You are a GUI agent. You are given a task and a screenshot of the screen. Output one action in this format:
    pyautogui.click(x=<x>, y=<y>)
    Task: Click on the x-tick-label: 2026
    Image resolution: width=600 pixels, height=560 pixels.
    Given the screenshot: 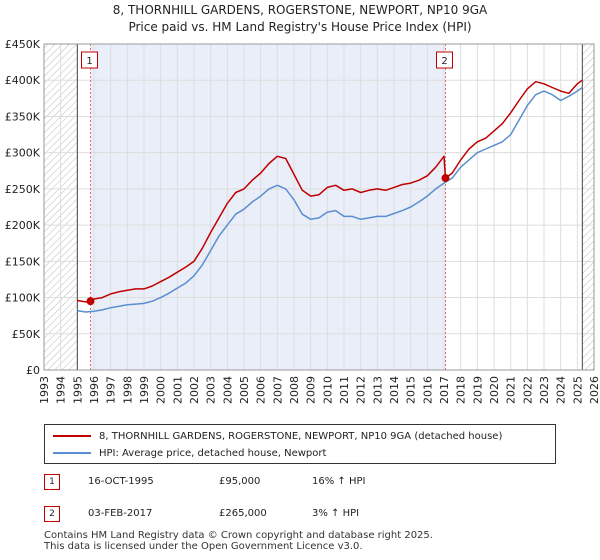 What is the action you would take?
    pyautogui.click(x=594, y=390)
    